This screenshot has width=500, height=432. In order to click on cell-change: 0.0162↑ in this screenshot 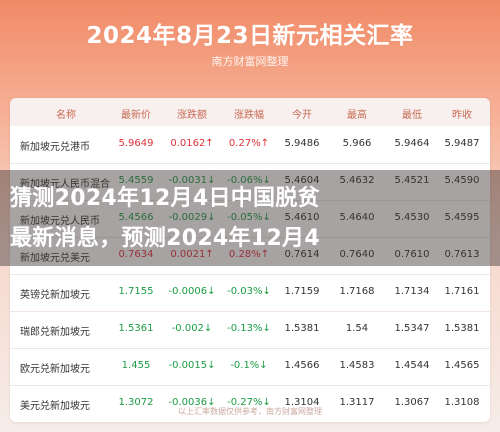, I will do `click(192, 143)`.